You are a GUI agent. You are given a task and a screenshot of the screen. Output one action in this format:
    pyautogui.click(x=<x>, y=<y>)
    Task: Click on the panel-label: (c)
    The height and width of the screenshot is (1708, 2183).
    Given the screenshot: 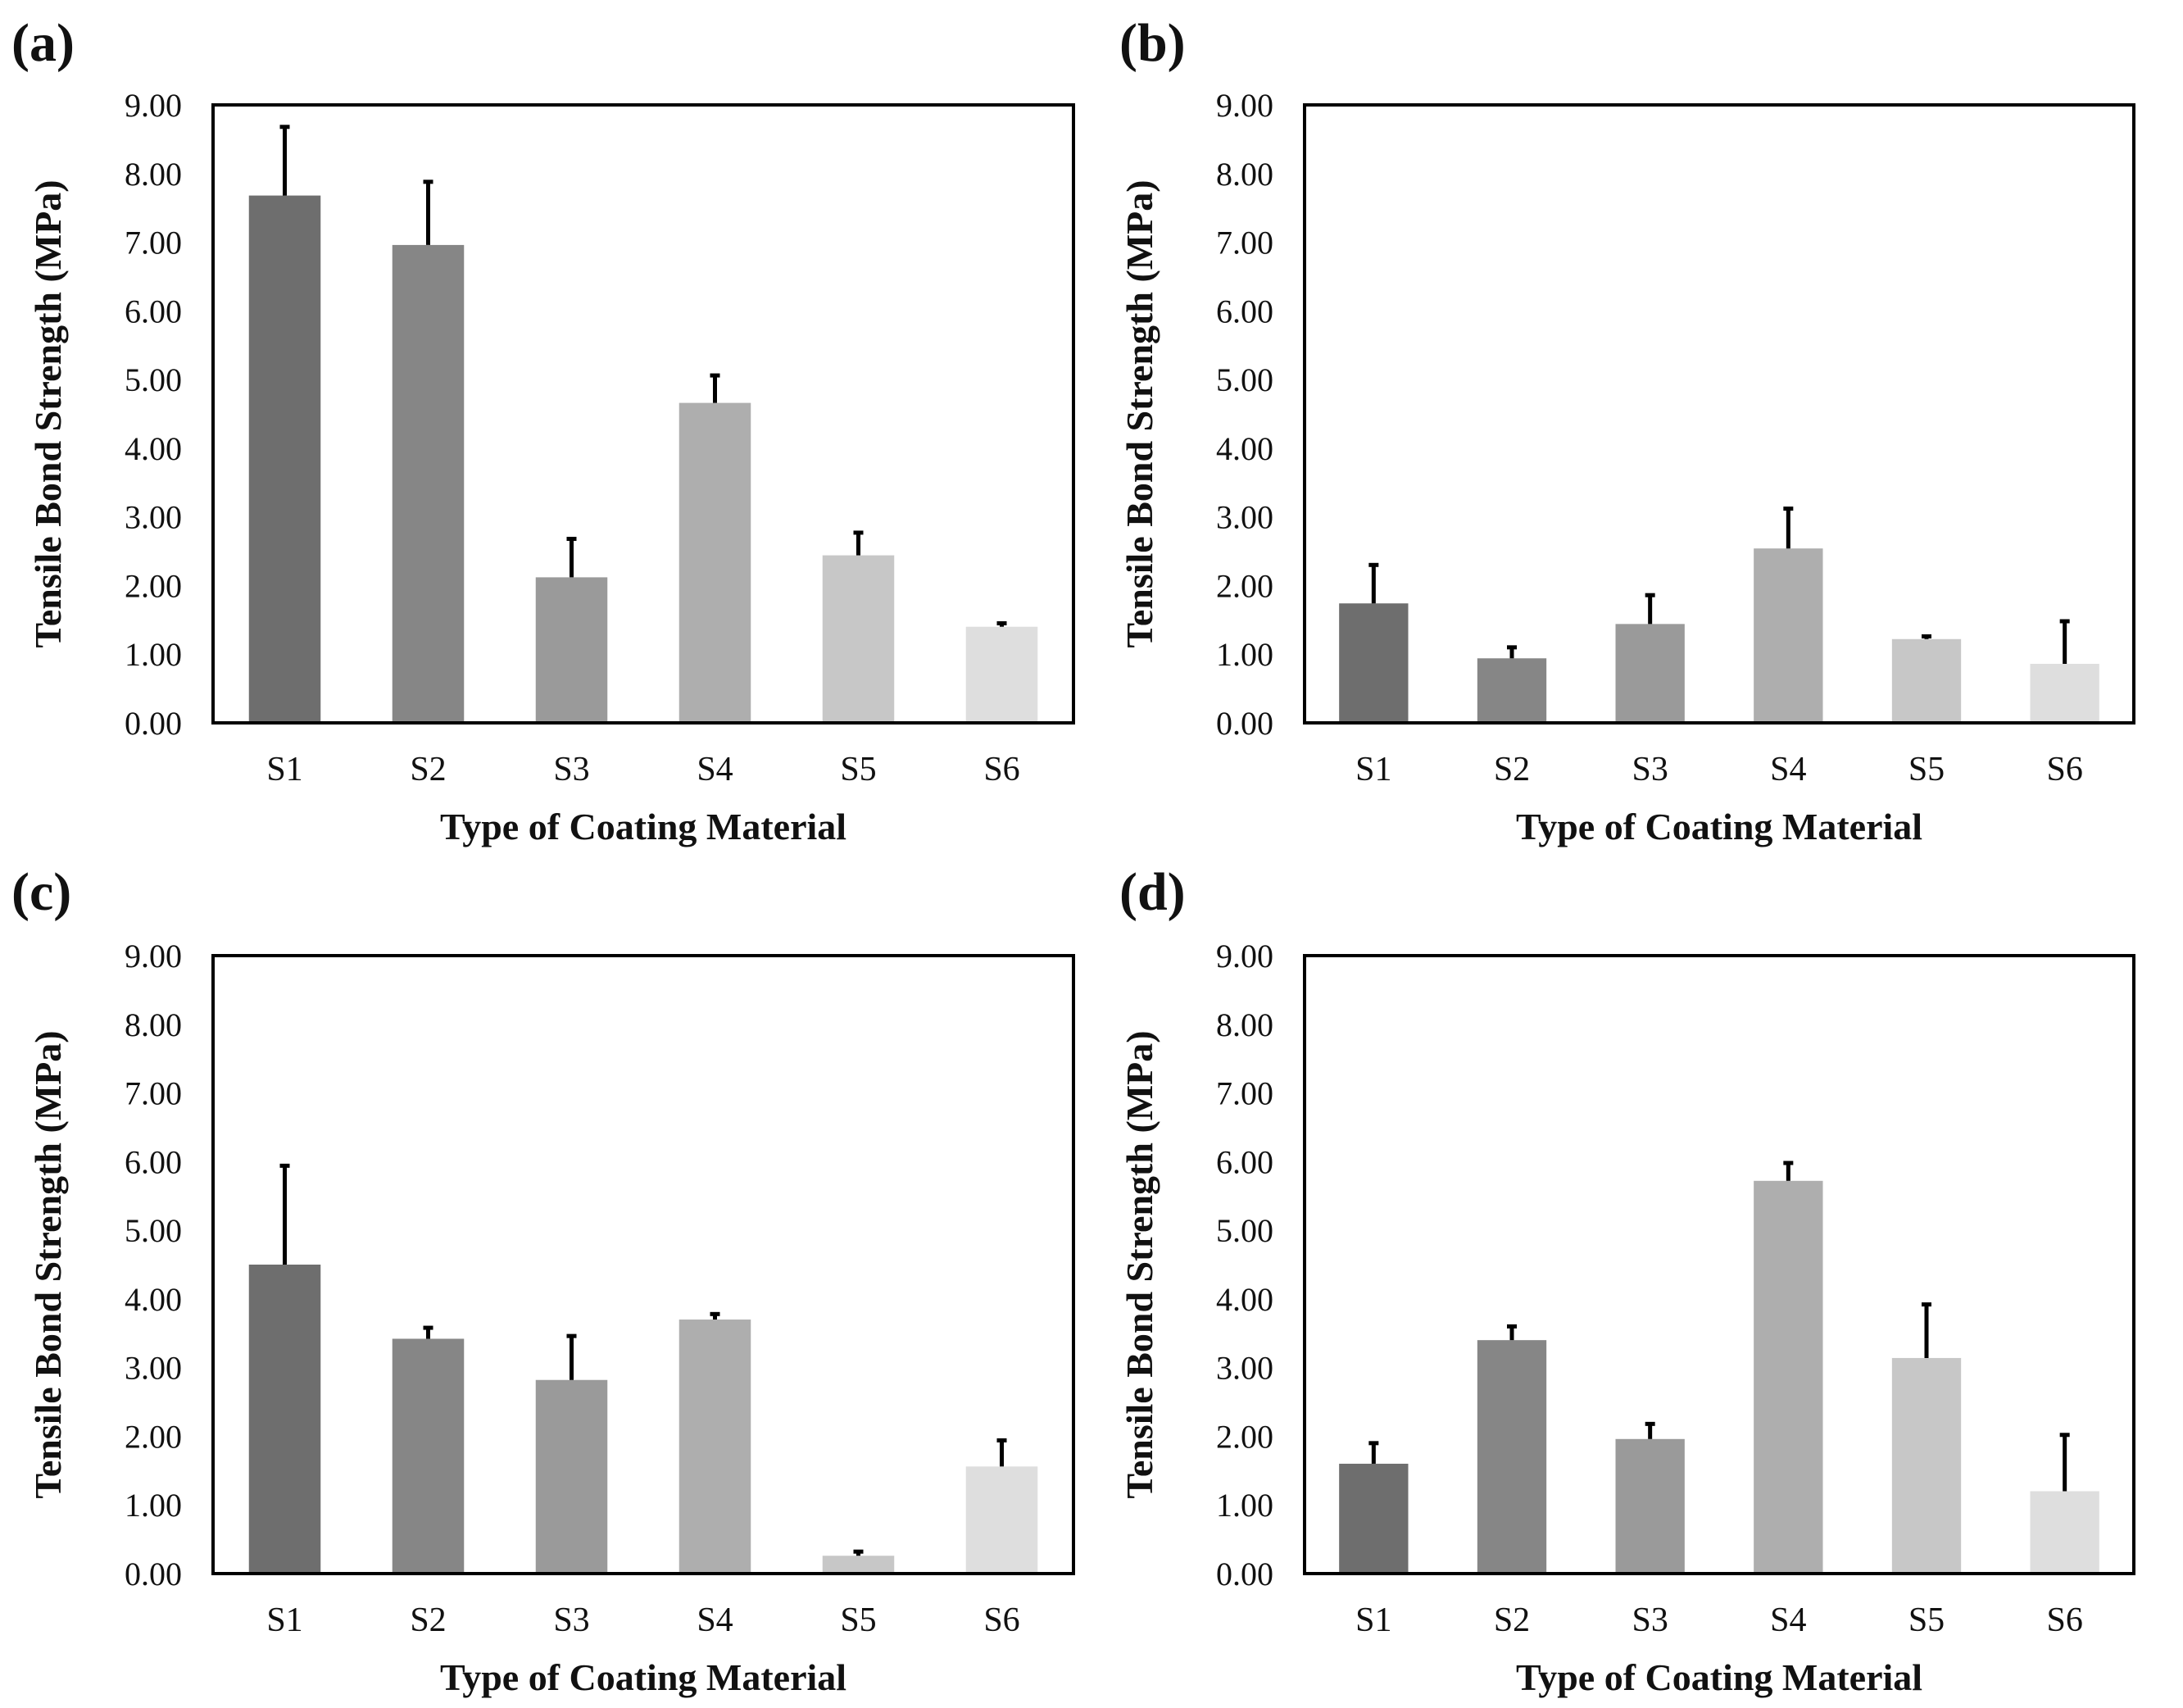 What is the action you would take?
    pyautogui.click(x=41, y=892)
    